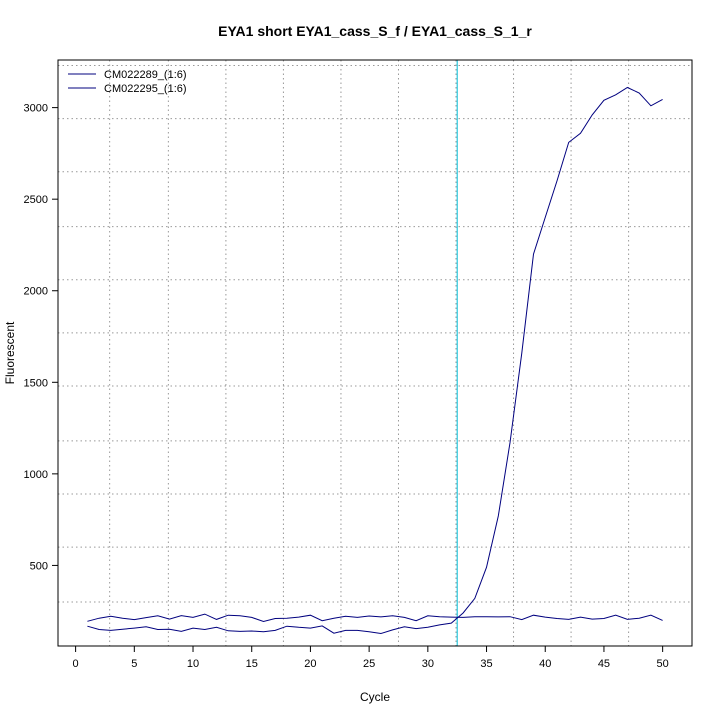 This screenshot has height=720, width=720. Describe the element at coordinates (41, 337) in the screenshot. I see `y-axis: 500 1000 1500 2000 2500 3000` at that location.